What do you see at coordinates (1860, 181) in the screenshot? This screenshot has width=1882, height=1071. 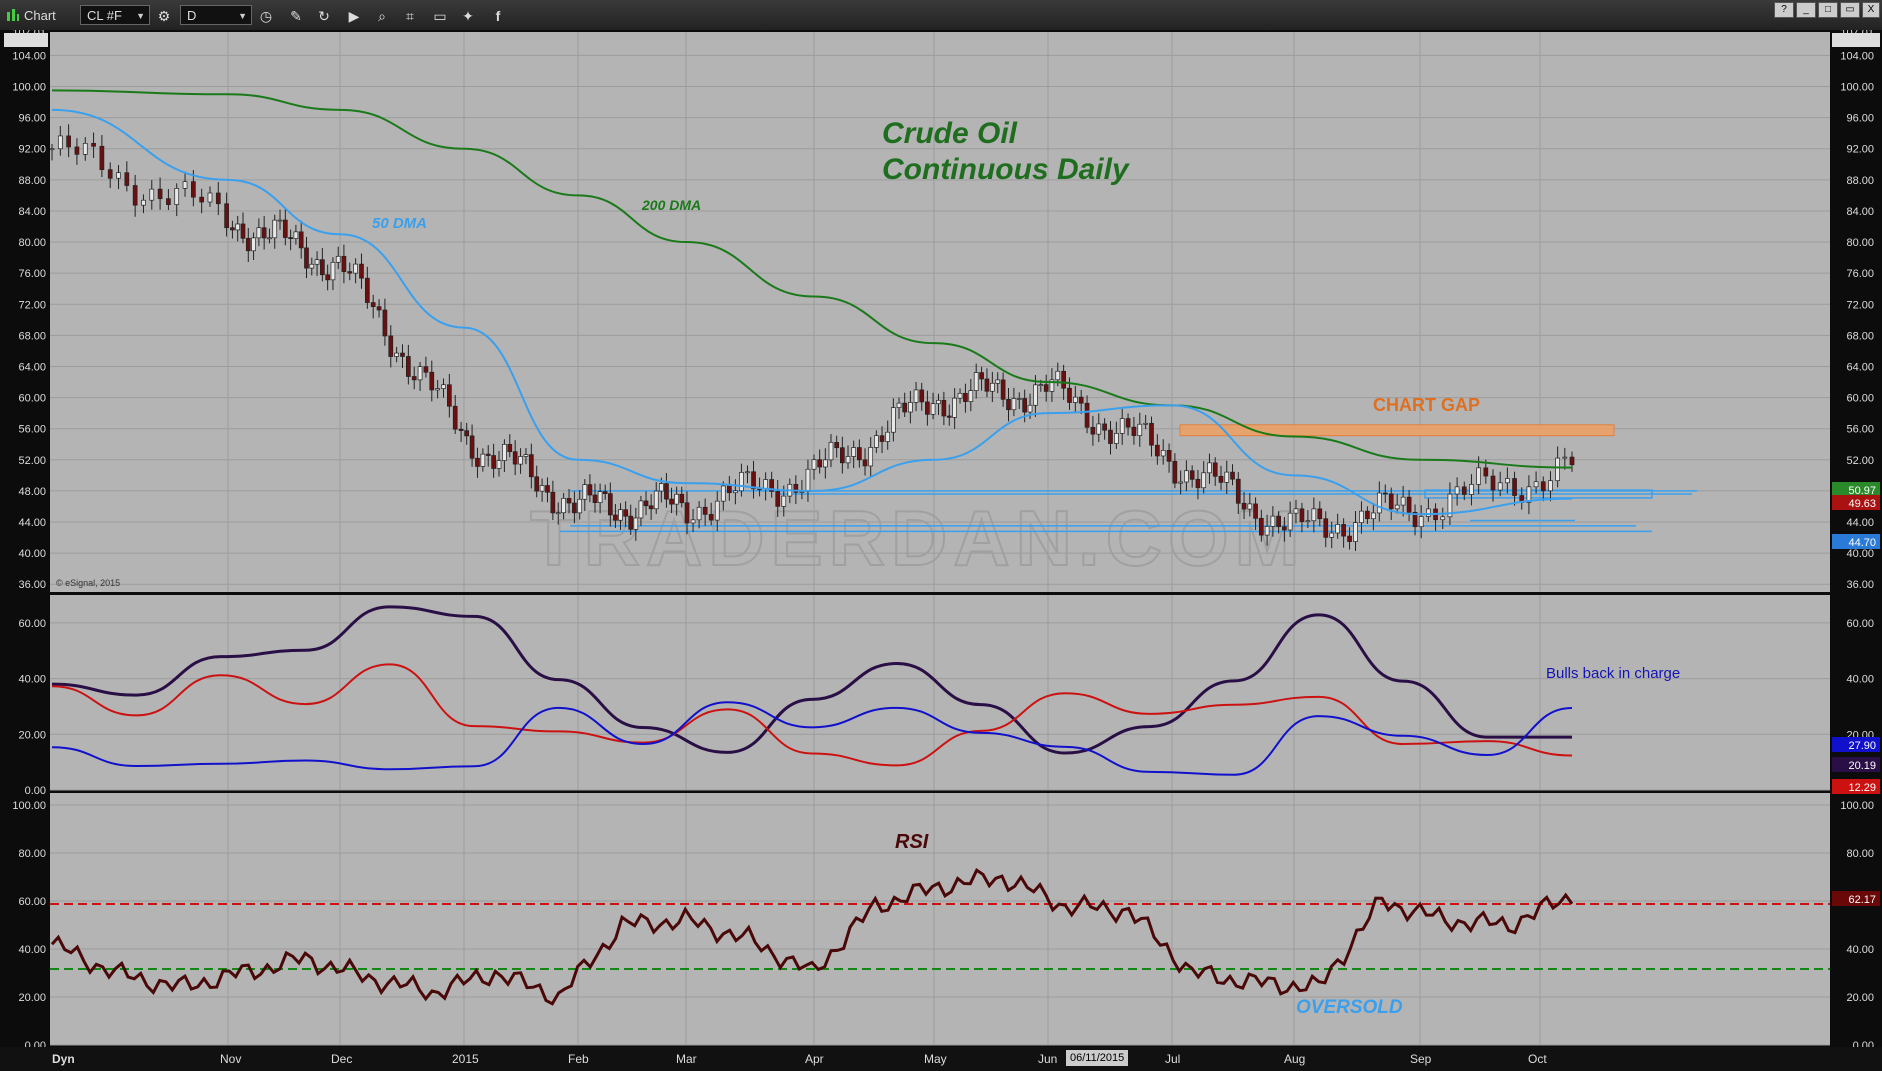 I see `price-tick-label-right: 88.00` at bounding box center [1860, 181].